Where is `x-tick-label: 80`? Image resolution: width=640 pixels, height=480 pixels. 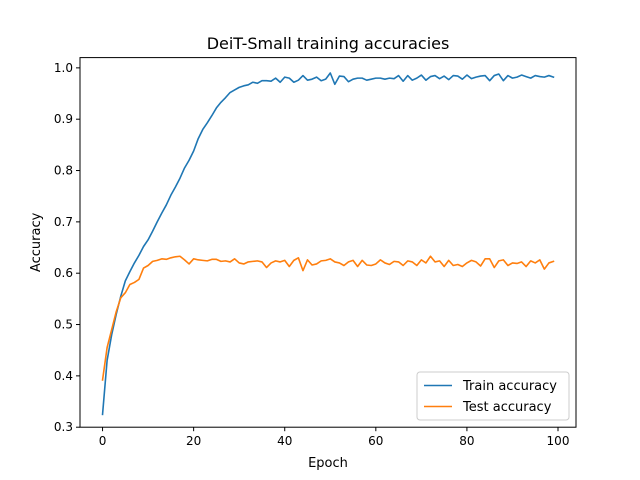
x-tick-label: 80 is located at coordinates (466, 441).